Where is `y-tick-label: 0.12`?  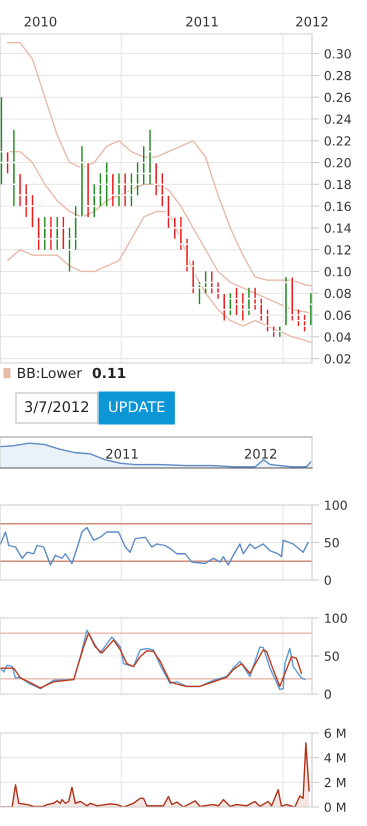 y-tick-label: 0.12 is located at coordinates (337, 250).